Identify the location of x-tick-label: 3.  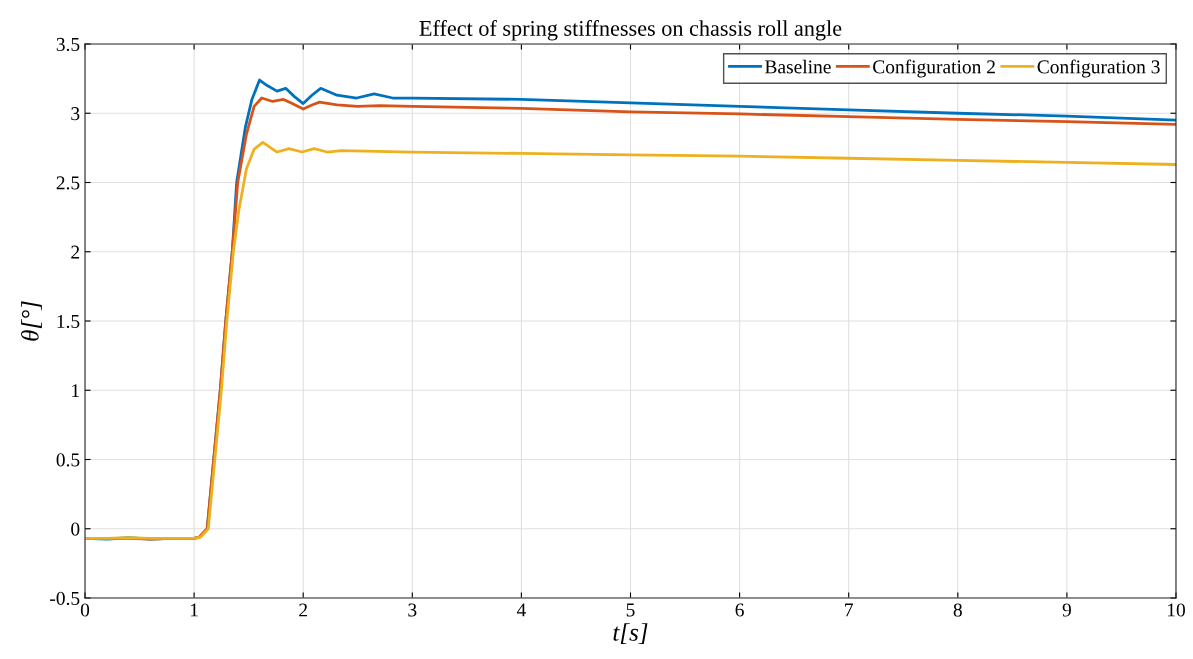
(412, 610).